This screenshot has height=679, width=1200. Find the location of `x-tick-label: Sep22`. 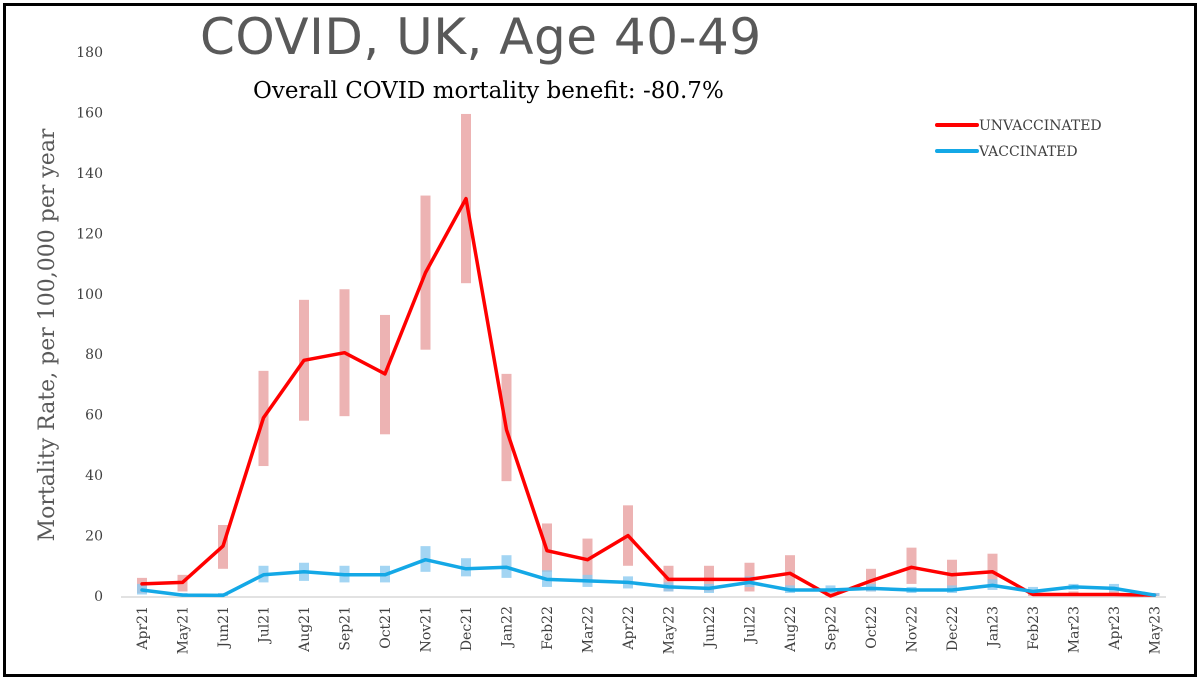

x-tick-label: Sep22 is located at coordinates (832, 628).